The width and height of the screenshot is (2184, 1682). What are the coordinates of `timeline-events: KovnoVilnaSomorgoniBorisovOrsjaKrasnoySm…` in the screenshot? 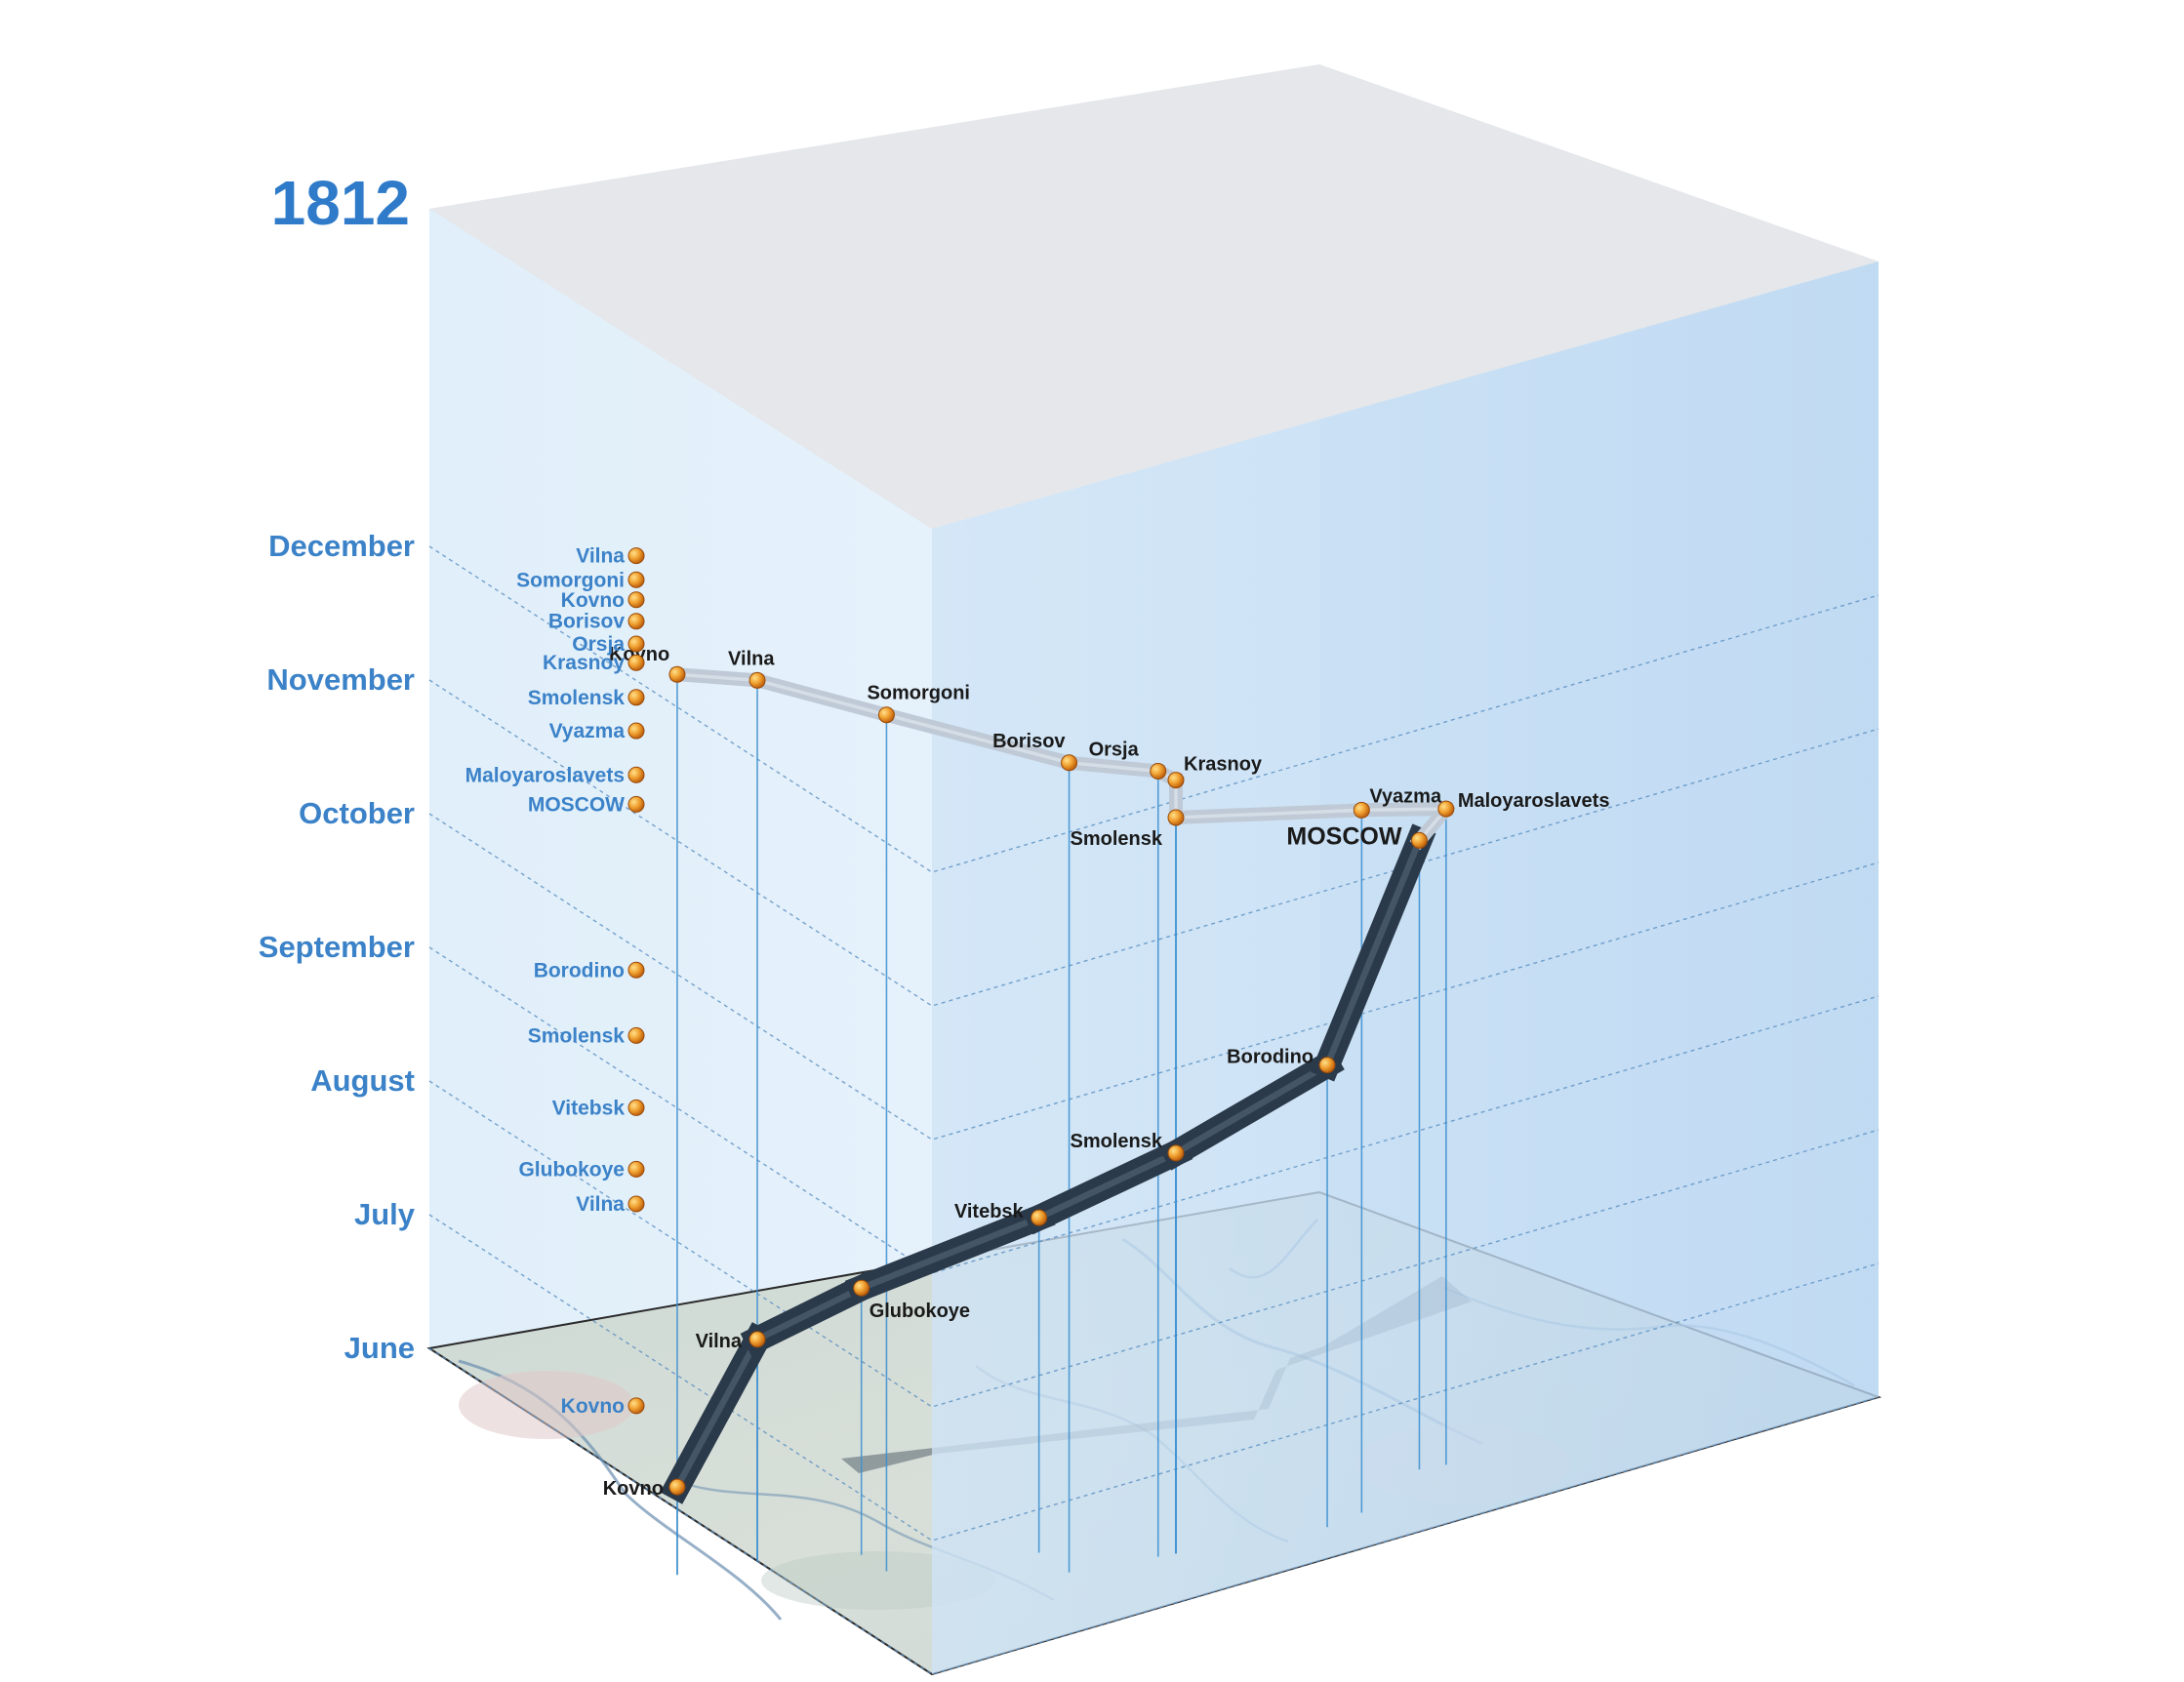 It's located at (555, 981).